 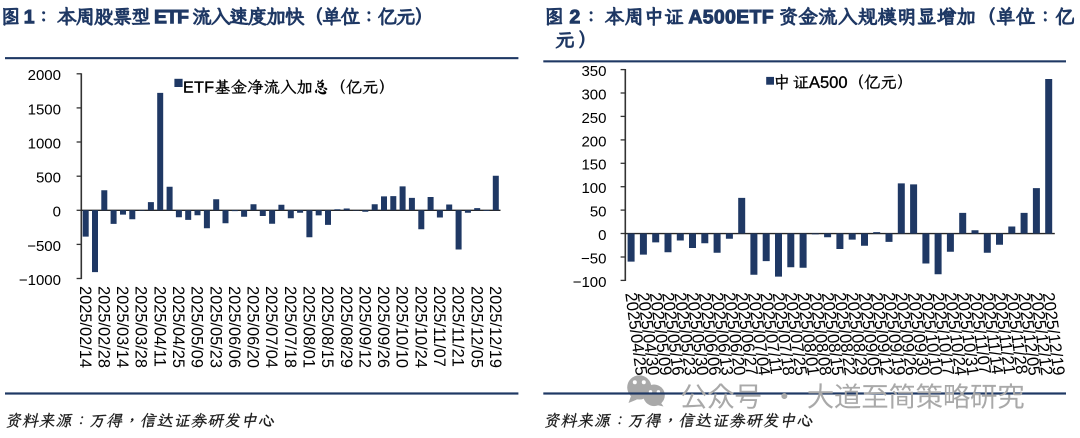 I want to click on svg-text: −50, so click(x=593, y=258).